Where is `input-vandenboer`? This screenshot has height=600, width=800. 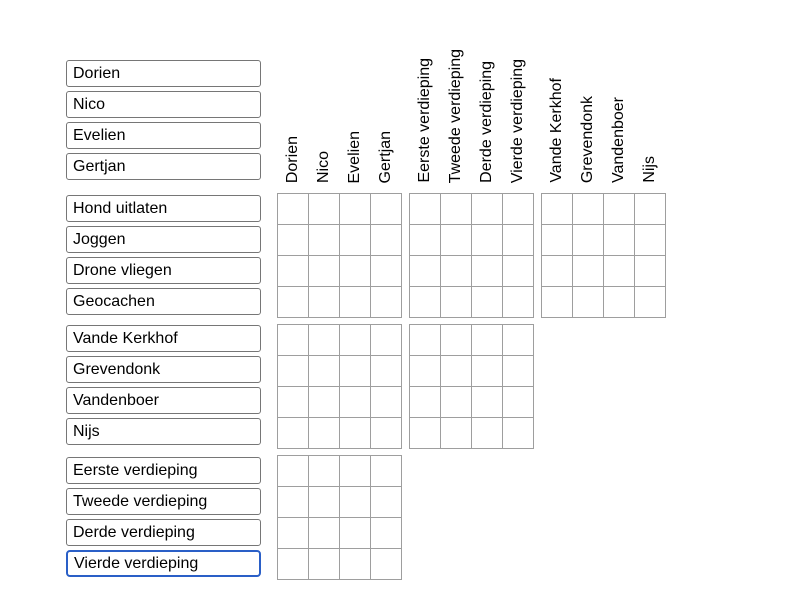
input-vandenboer is located at coordinates (163, 400).